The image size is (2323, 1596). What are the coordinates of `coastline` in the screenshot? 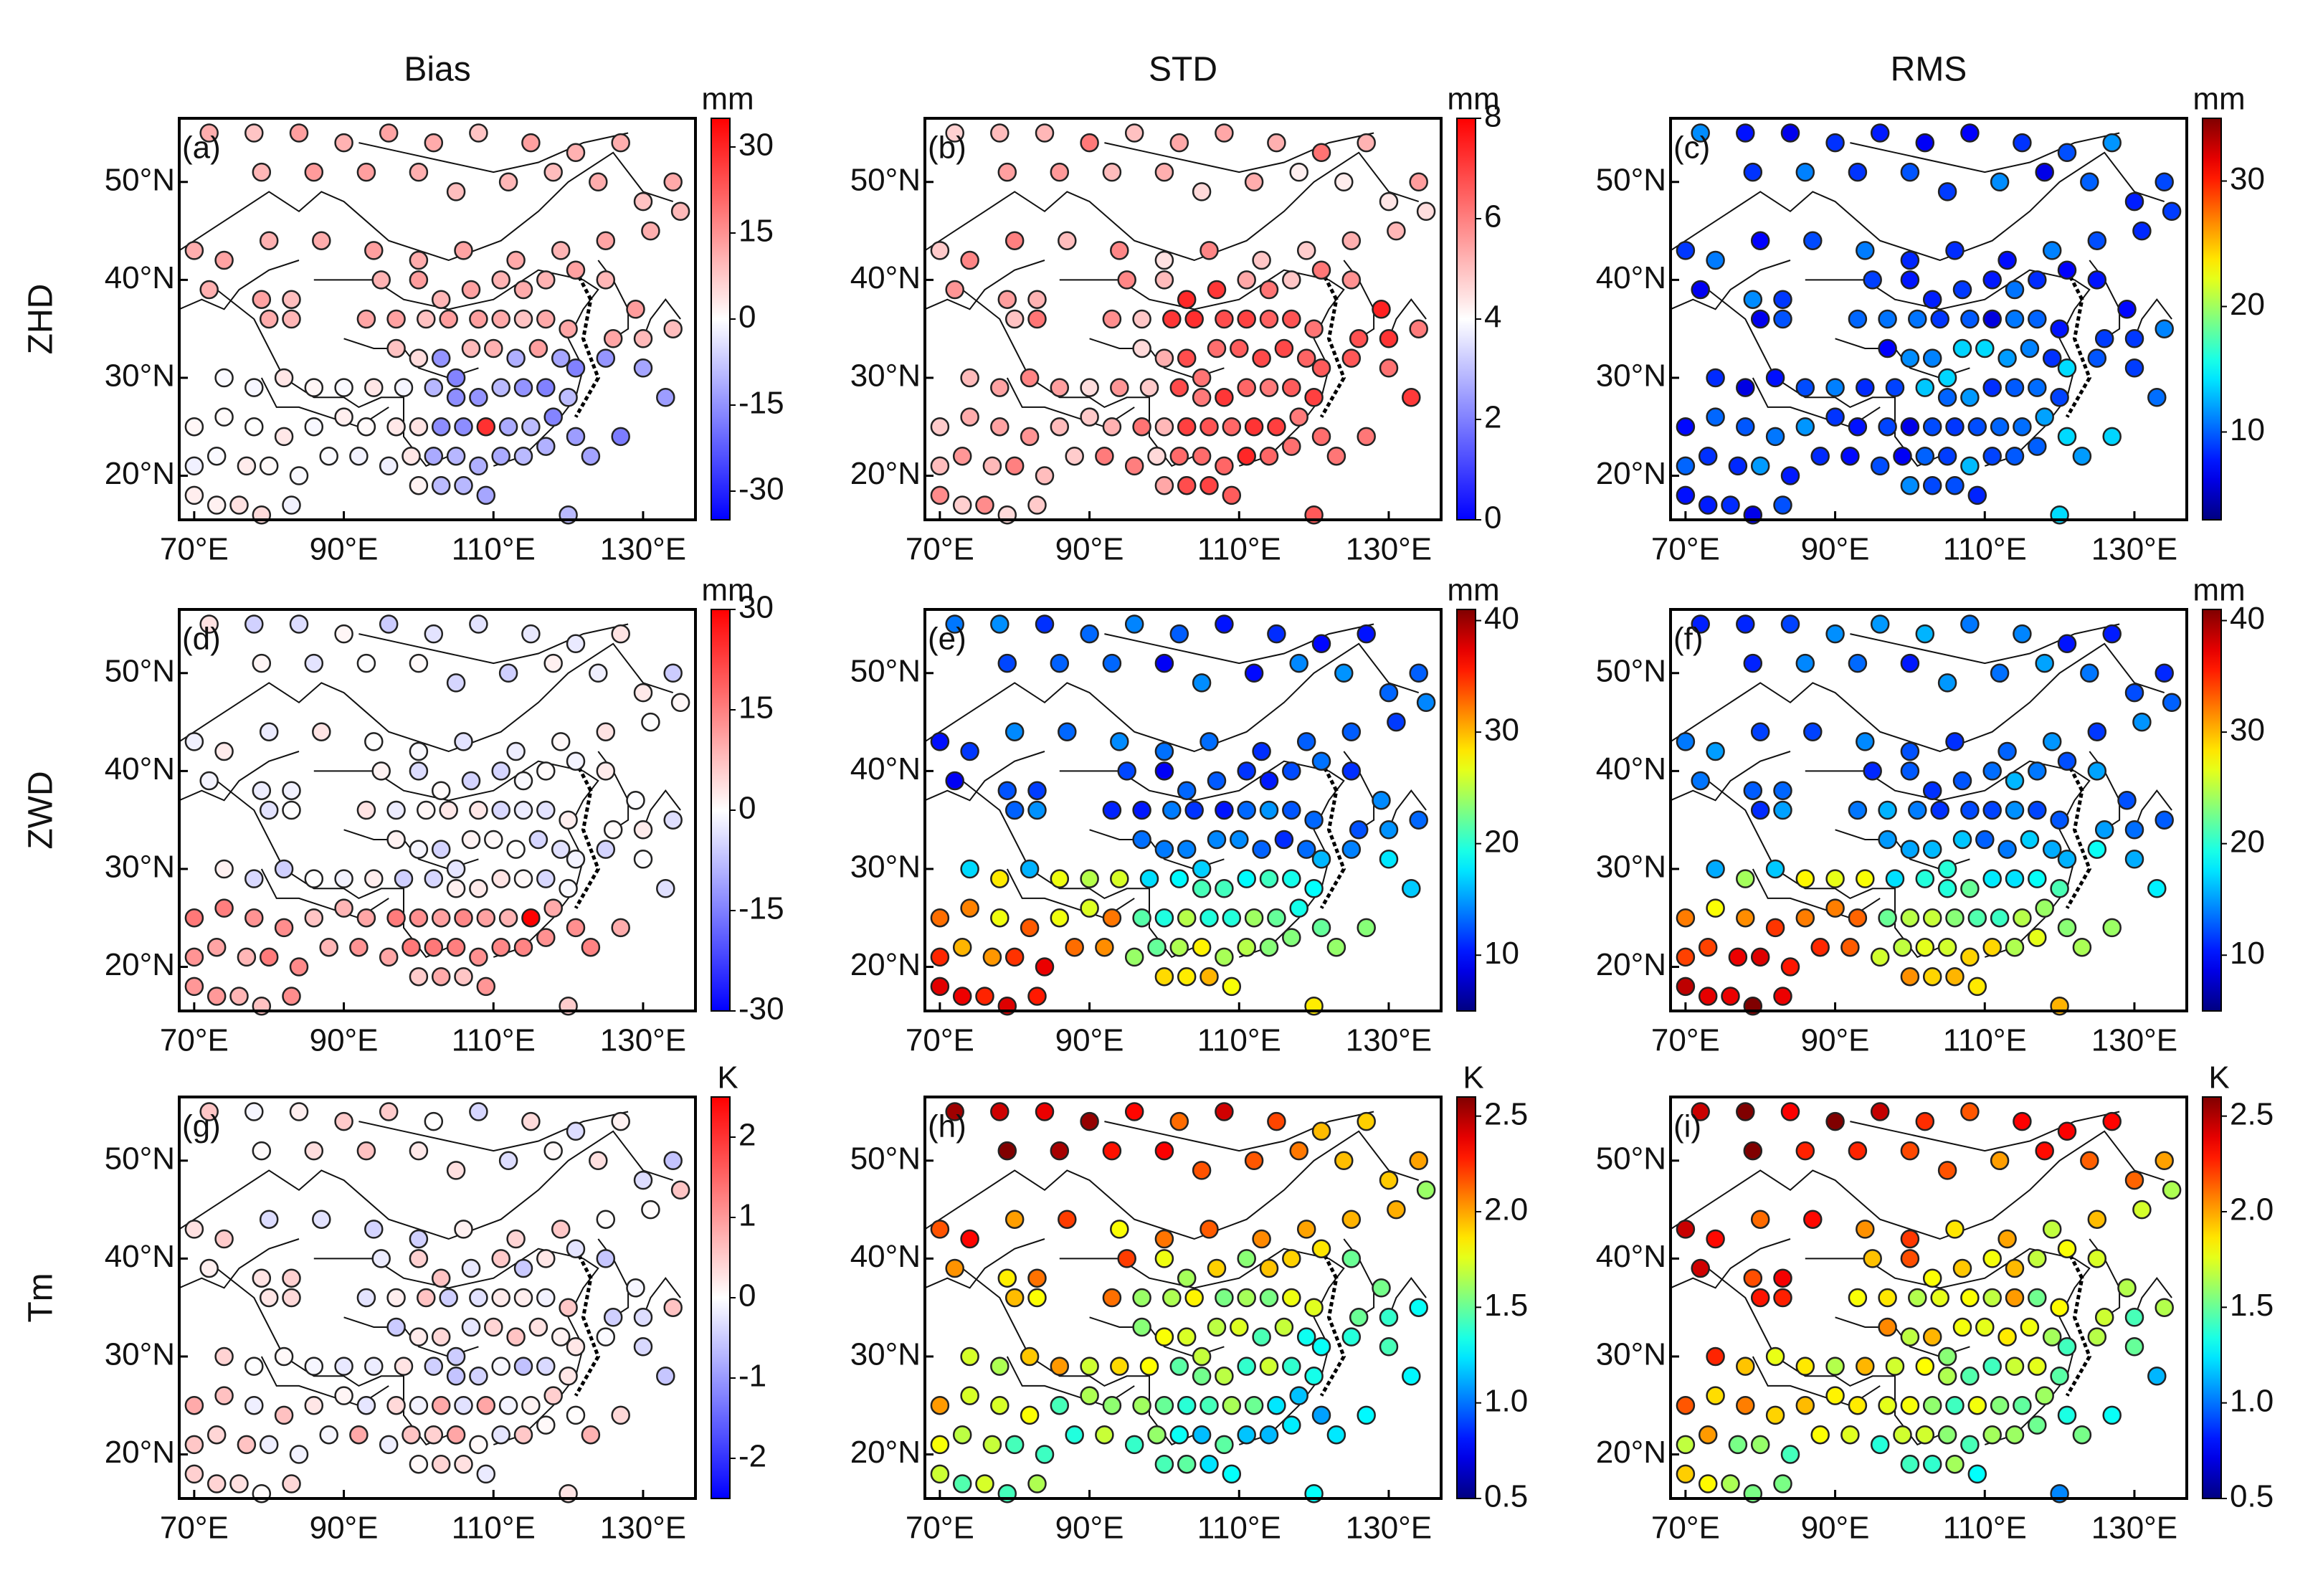 It's located at (1332, 834).